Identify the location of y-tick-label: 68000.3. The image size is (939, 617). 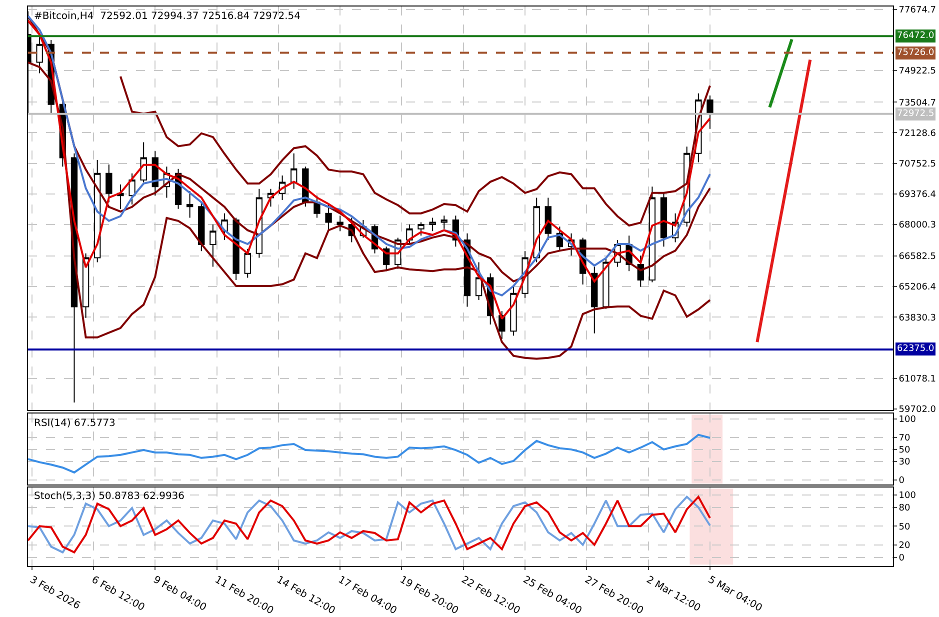
(917, 225).